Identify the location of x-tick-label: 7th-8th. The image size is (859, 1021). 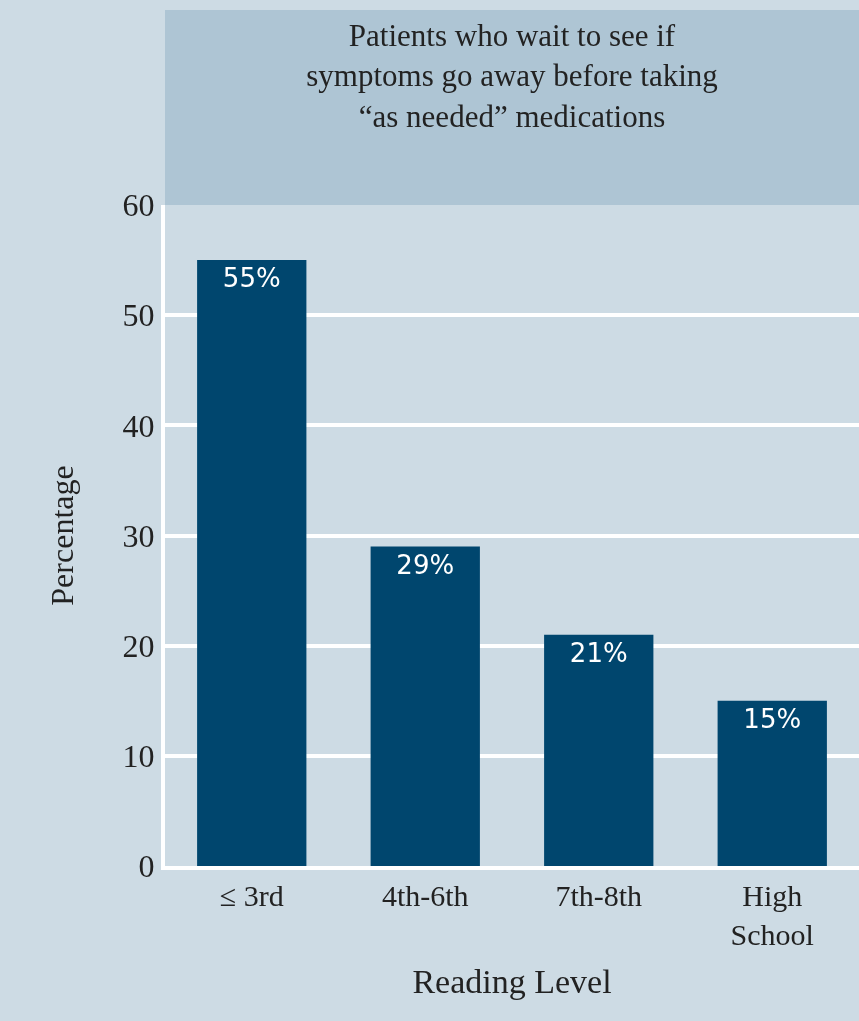
(599, 895).